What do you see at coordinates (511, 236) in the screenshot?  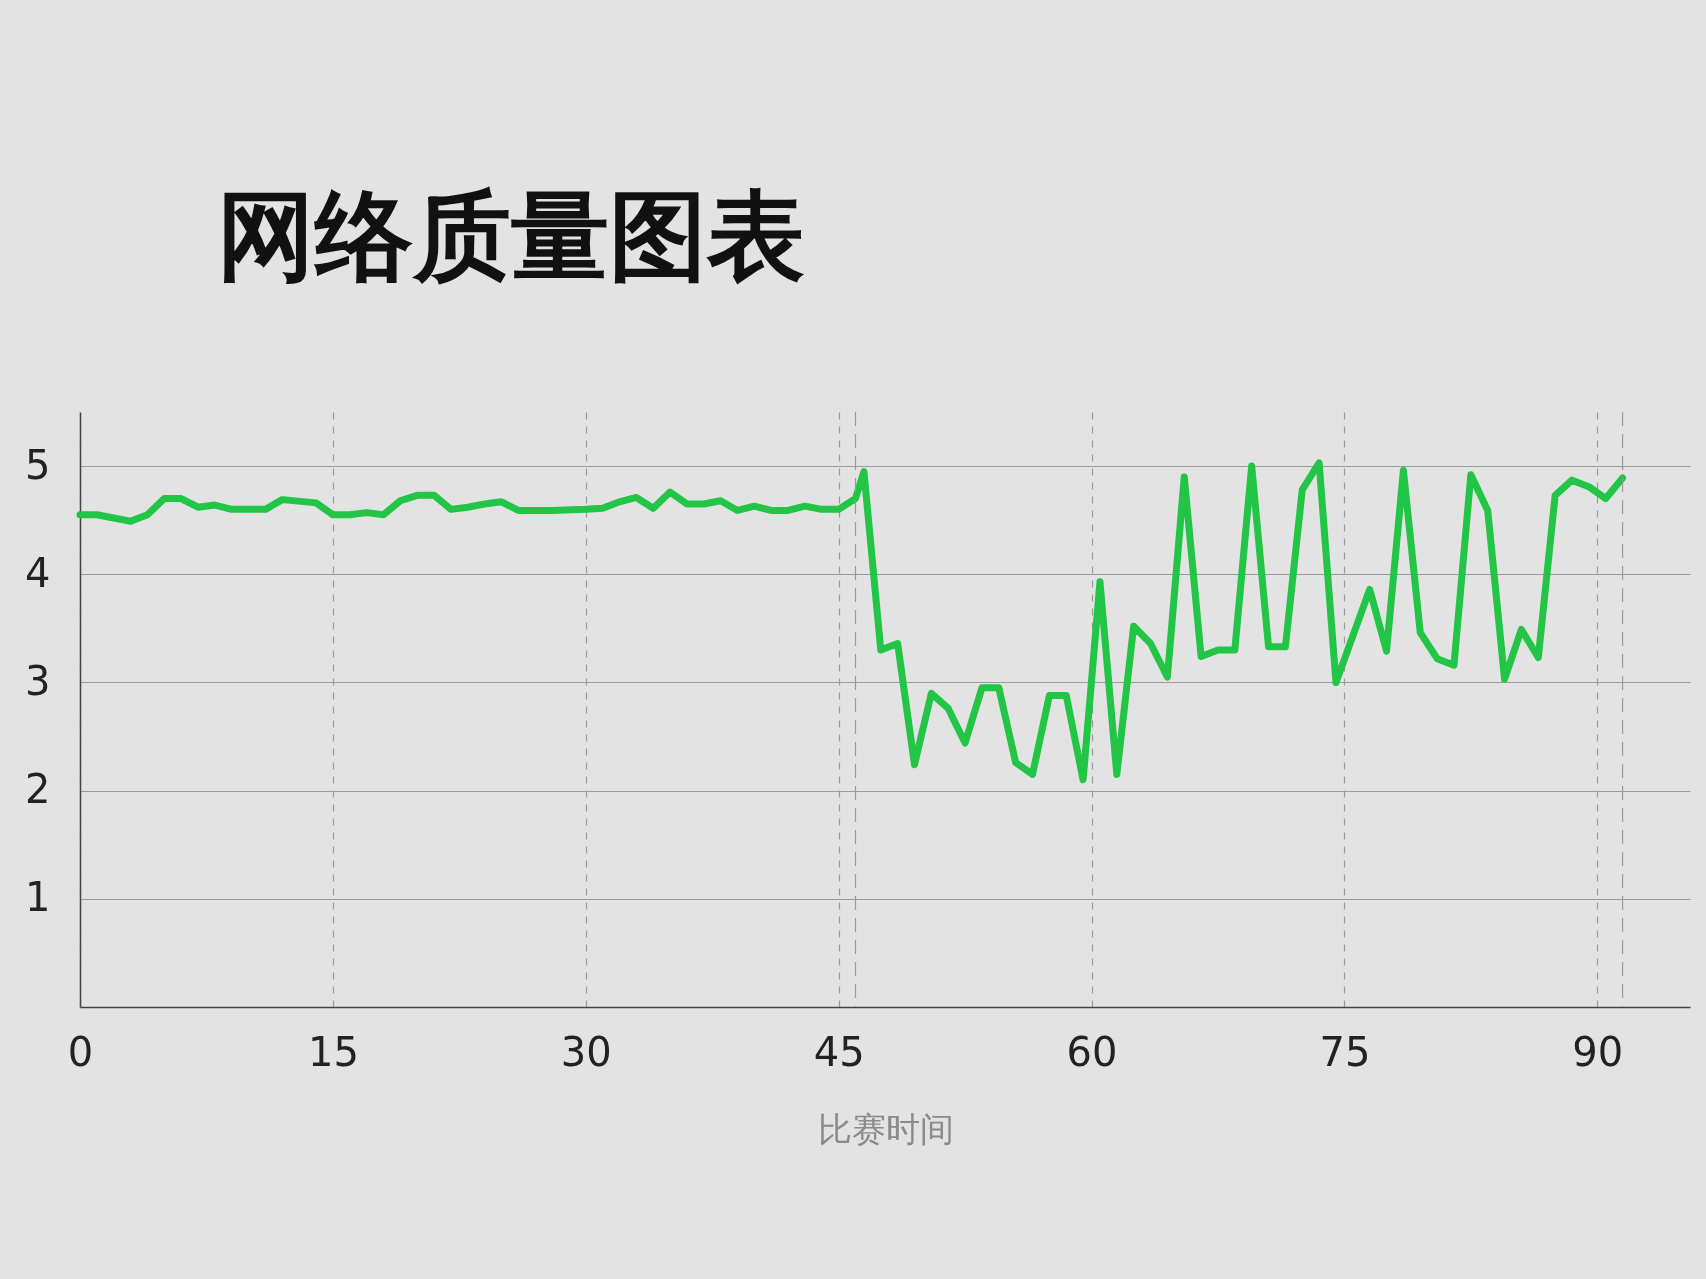 I see `chart-title: 网络质量图表` at bounding box center [511, 236].